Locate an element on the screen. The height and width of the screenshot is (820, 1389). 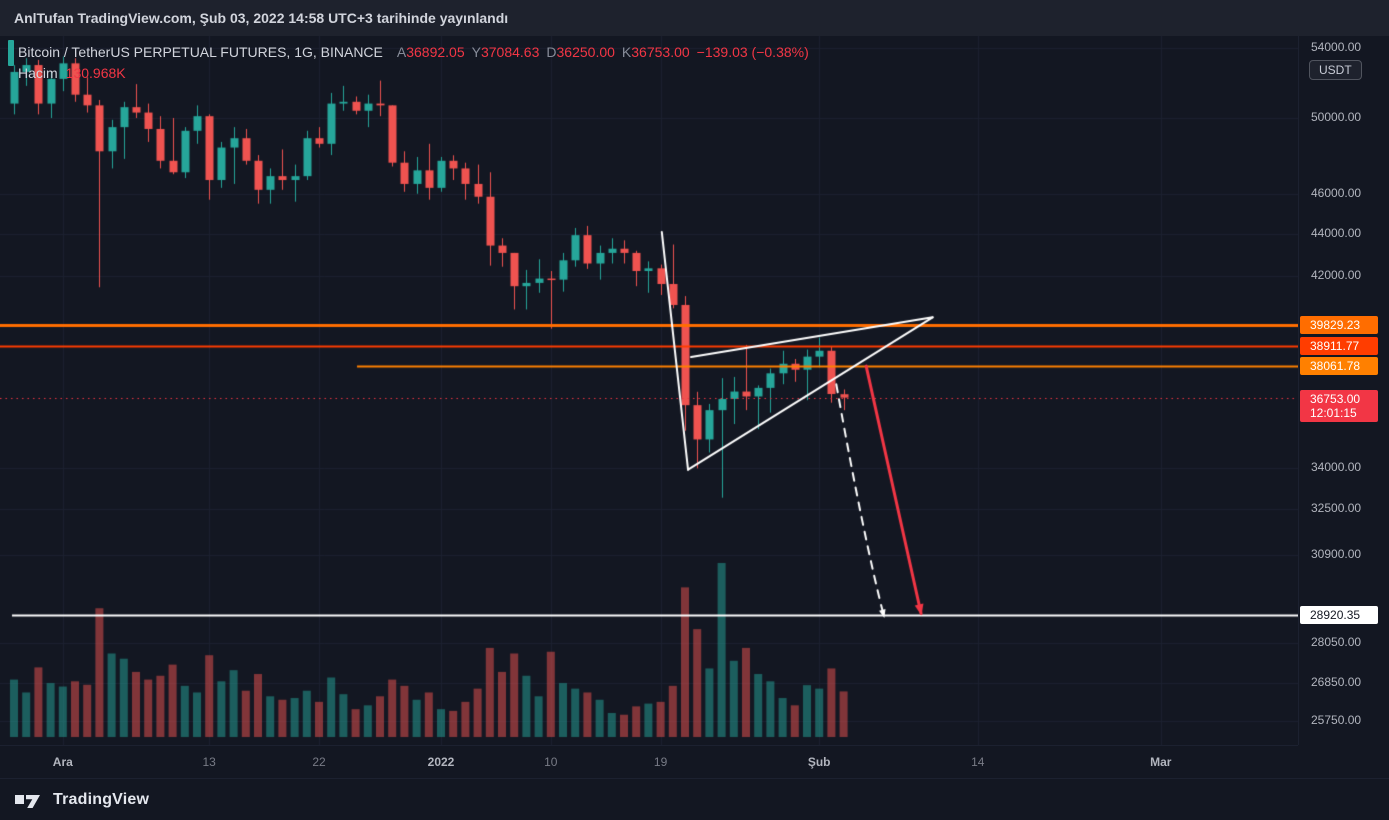
last-price-value: 36753.00 is located at coordinates (1335, 398).